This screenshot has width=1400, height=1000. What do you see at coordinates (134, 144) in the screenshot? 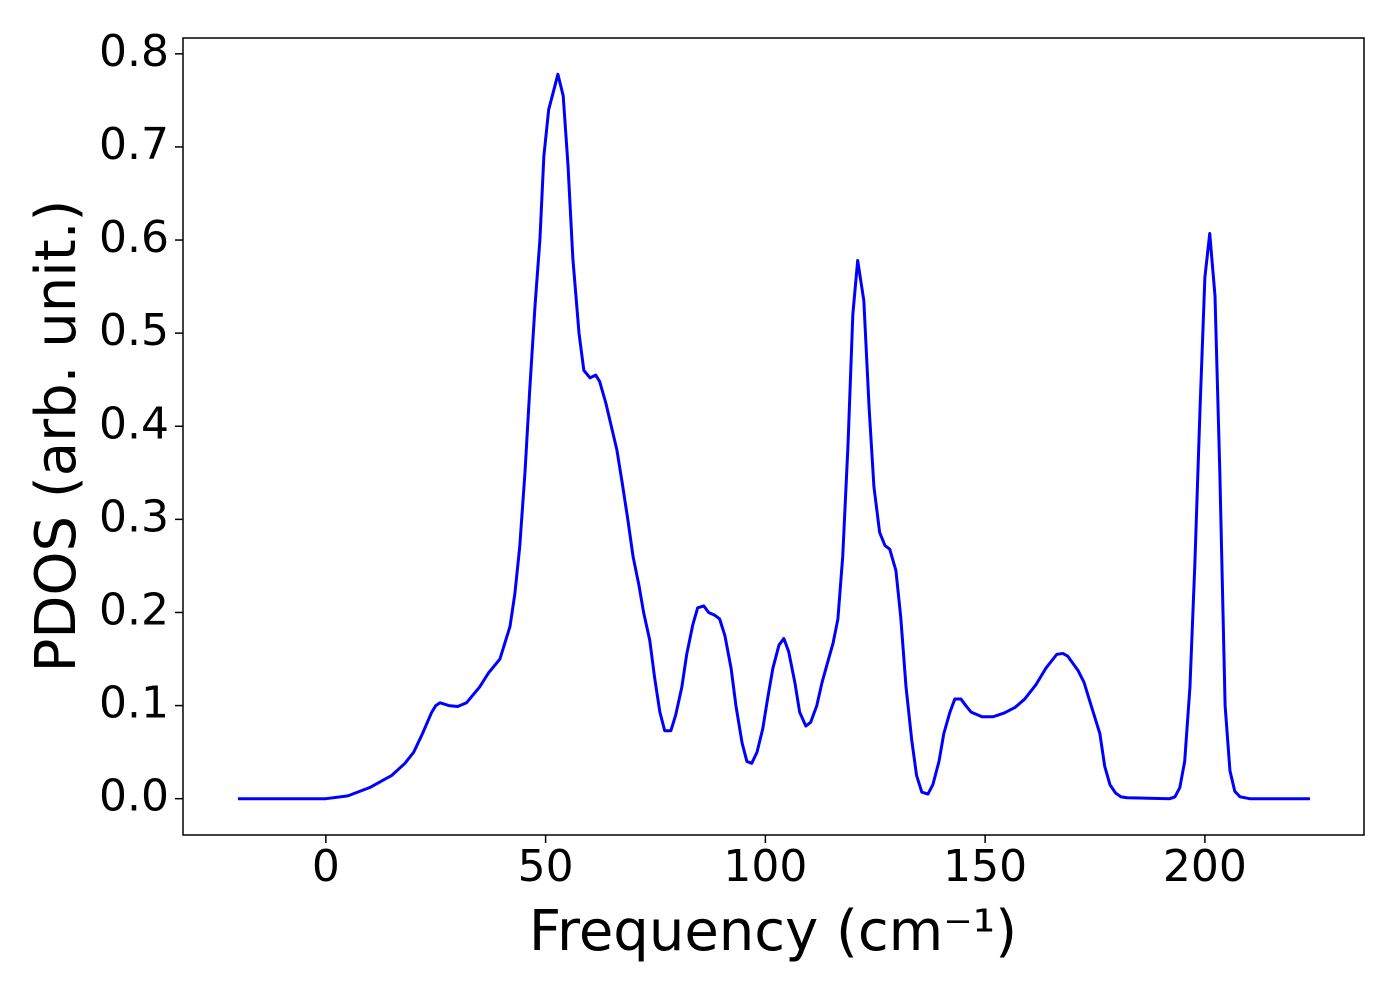
I see `y-tick-label: 0.7` at bounding box center [134, 144].